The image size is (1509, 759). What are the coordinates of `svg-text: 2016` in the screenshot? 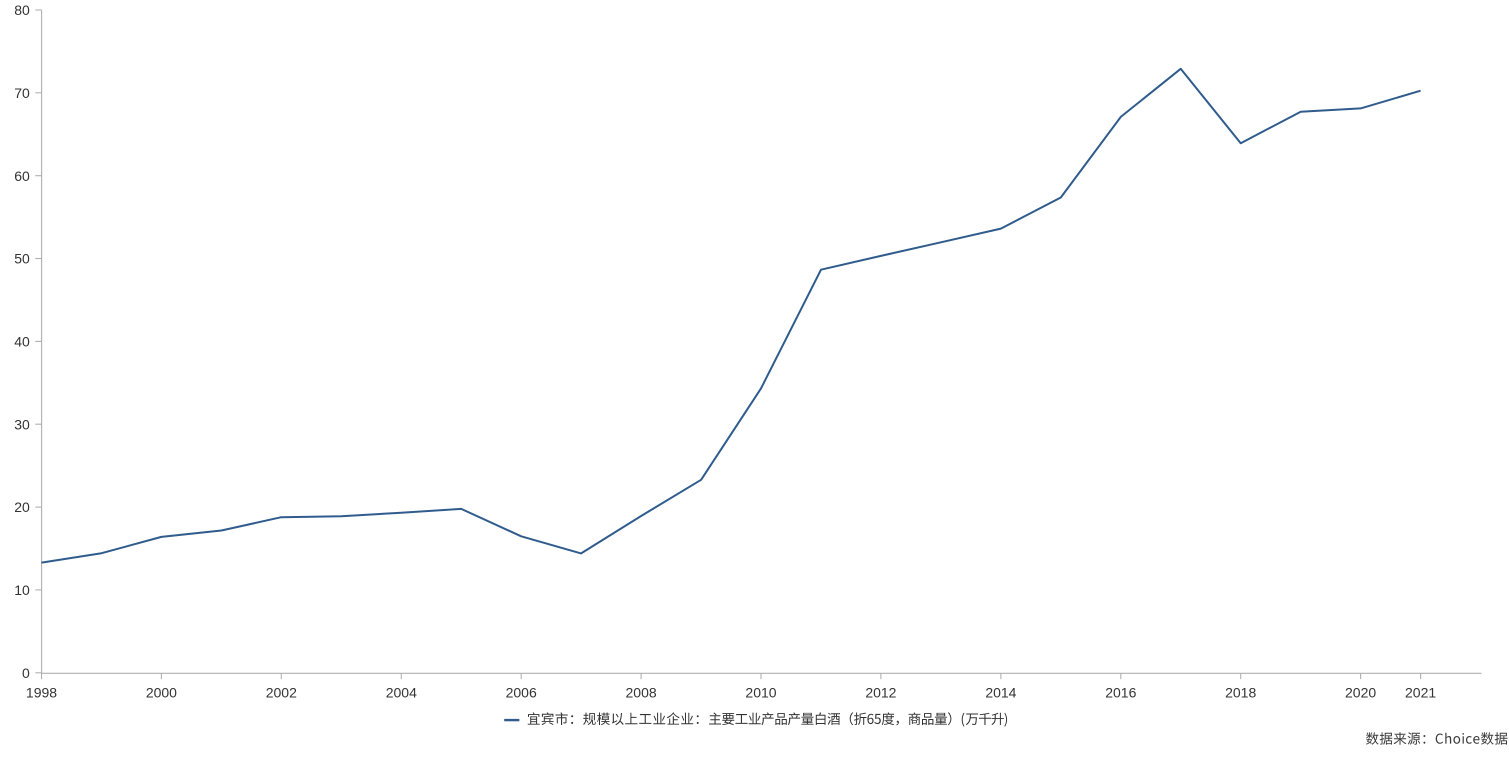 It's located at (1120, 692).